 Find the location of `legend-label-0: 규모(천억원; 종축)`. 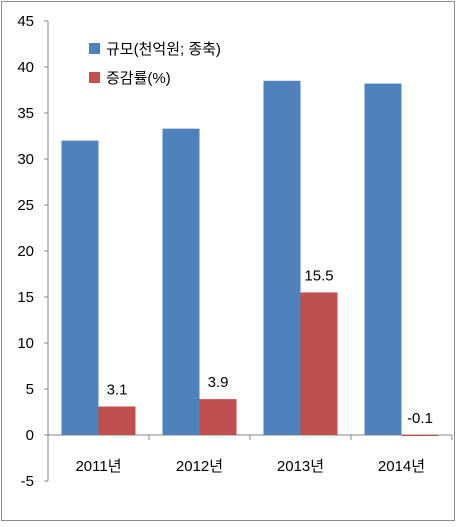

legend-label-0: 규모(천억원; 종축) is located at coordinates (163, 49).